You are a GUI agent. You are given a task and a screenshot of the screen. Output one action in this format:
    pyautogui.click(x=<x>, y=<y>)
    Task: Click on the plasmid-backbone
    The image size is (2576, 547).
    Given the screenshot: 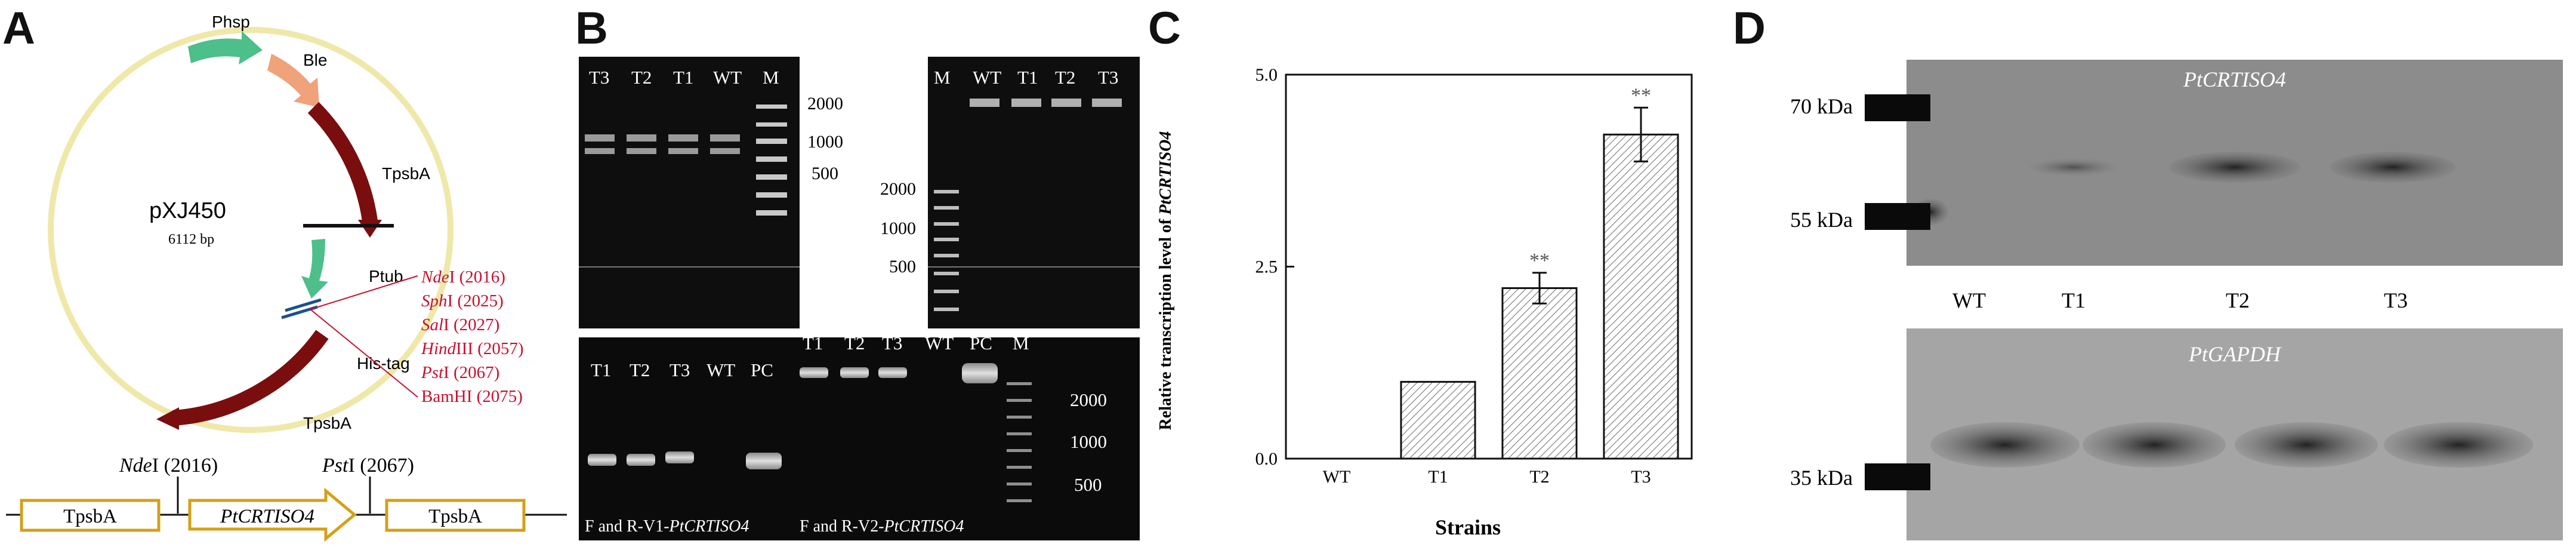 What is the action you would take?
    pyautogui.click(x=251, y=230)
    